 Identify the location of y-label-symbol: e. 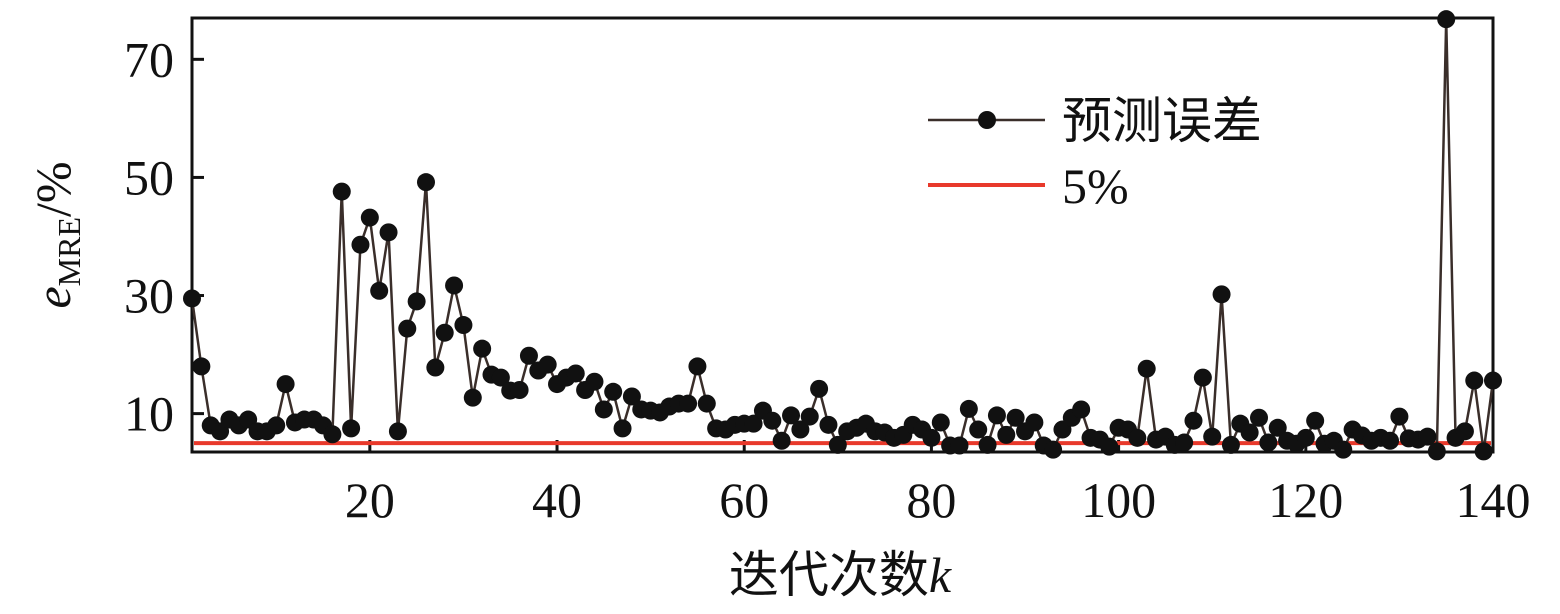
(53, 297).